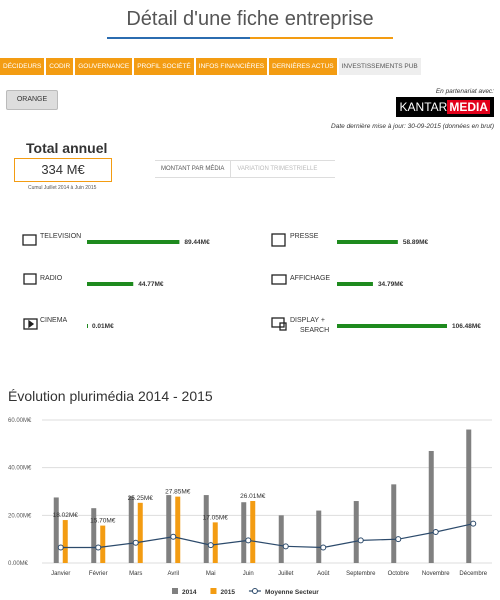  I want to click on tab: GOUVERNANCE, so click(104, 66).